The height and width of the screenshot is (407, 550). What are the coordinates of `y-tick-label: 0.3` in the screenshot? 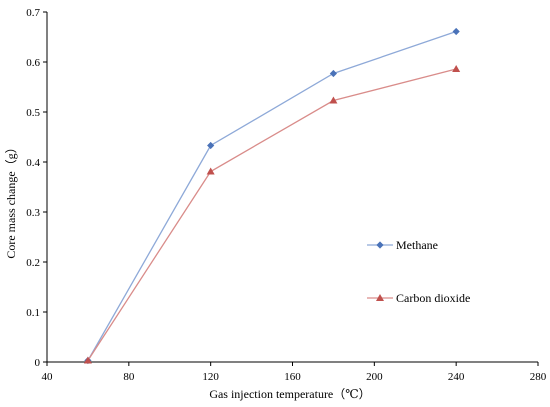 It's located at (33, 213).